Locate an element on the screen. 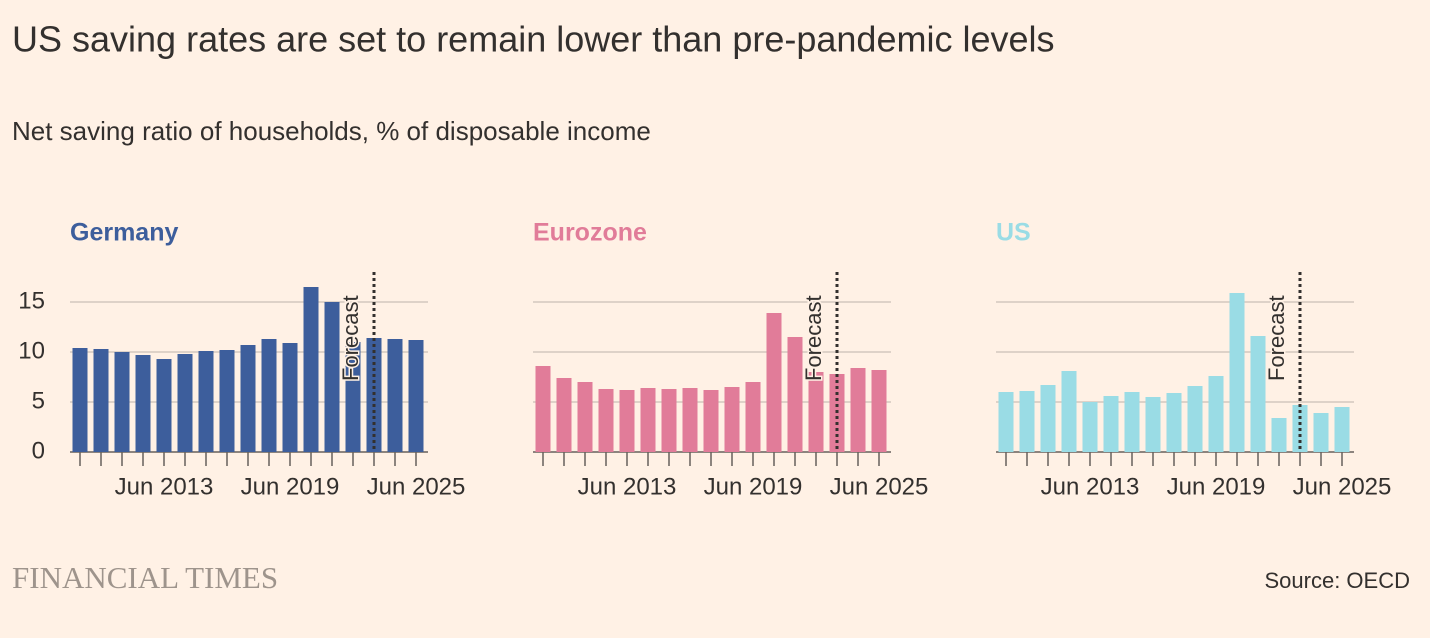 Image resolution: width=1430 pixels, height=638 pixels. panel-title: Germany is located at coordinates (124, 233).